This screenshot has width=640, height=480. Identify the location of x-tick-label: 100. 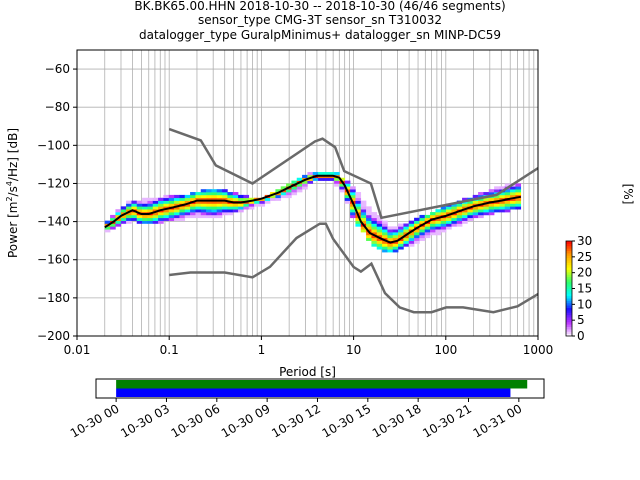
(445, 350).